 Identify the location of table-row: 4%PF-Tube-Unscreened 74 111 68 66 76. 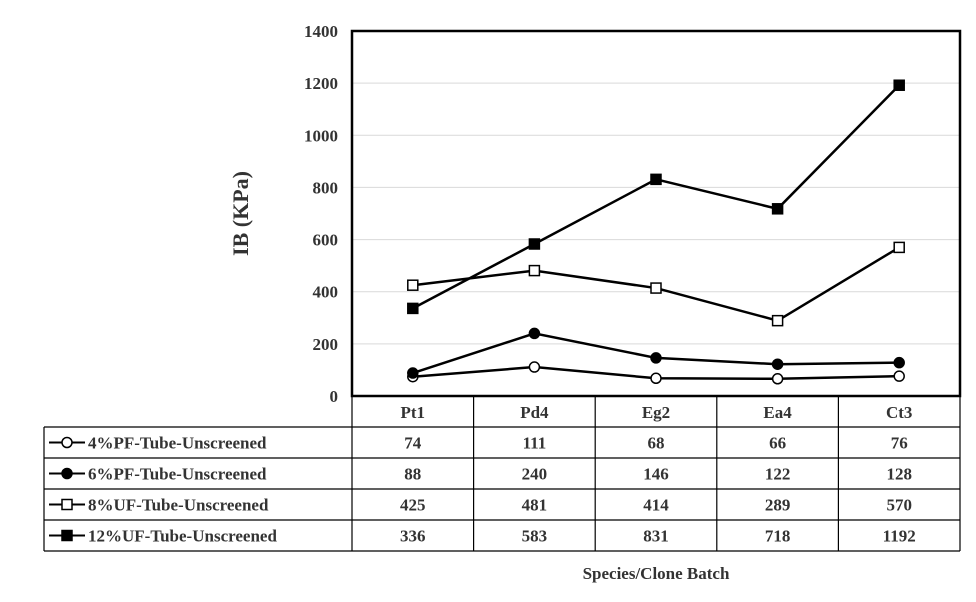
(478, 443).